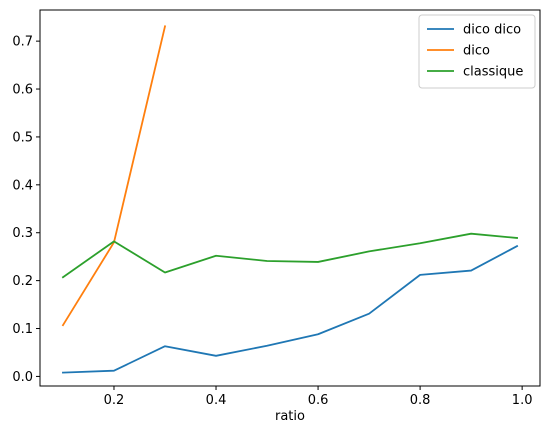 Image resolution: width=547 pixels, height=432 pixels. What do you see at coordinates (22, 329) in the screenshot?
I see `y-tick-label: 0.1` at bounding box center [22, 329].